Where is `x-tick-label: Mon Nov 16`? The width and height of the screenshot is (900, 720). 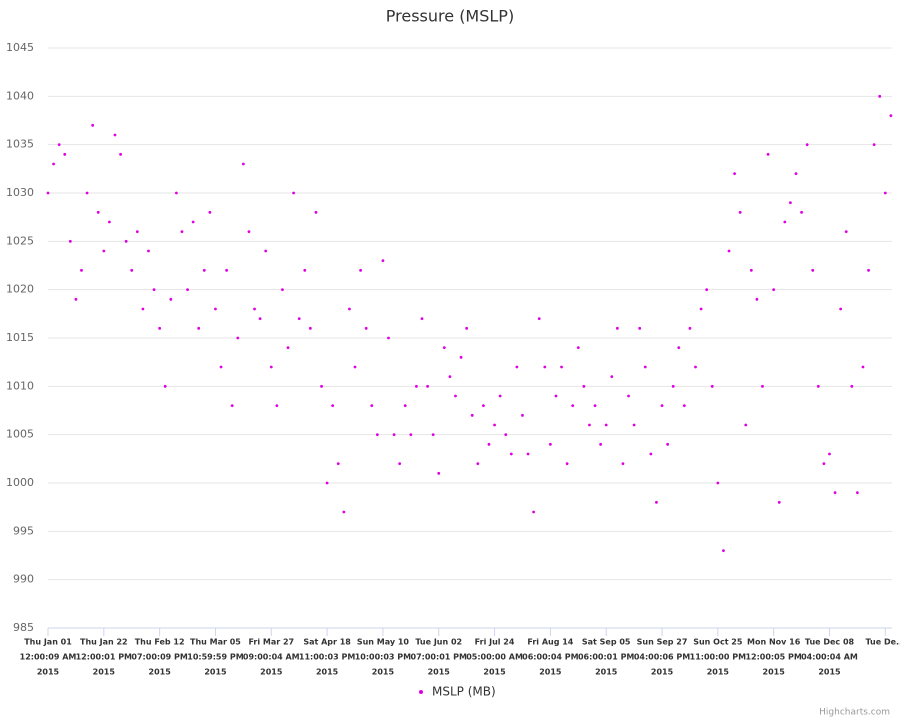
x-tick-label: Mon Nov 16 is located at coordinates (774, 642).